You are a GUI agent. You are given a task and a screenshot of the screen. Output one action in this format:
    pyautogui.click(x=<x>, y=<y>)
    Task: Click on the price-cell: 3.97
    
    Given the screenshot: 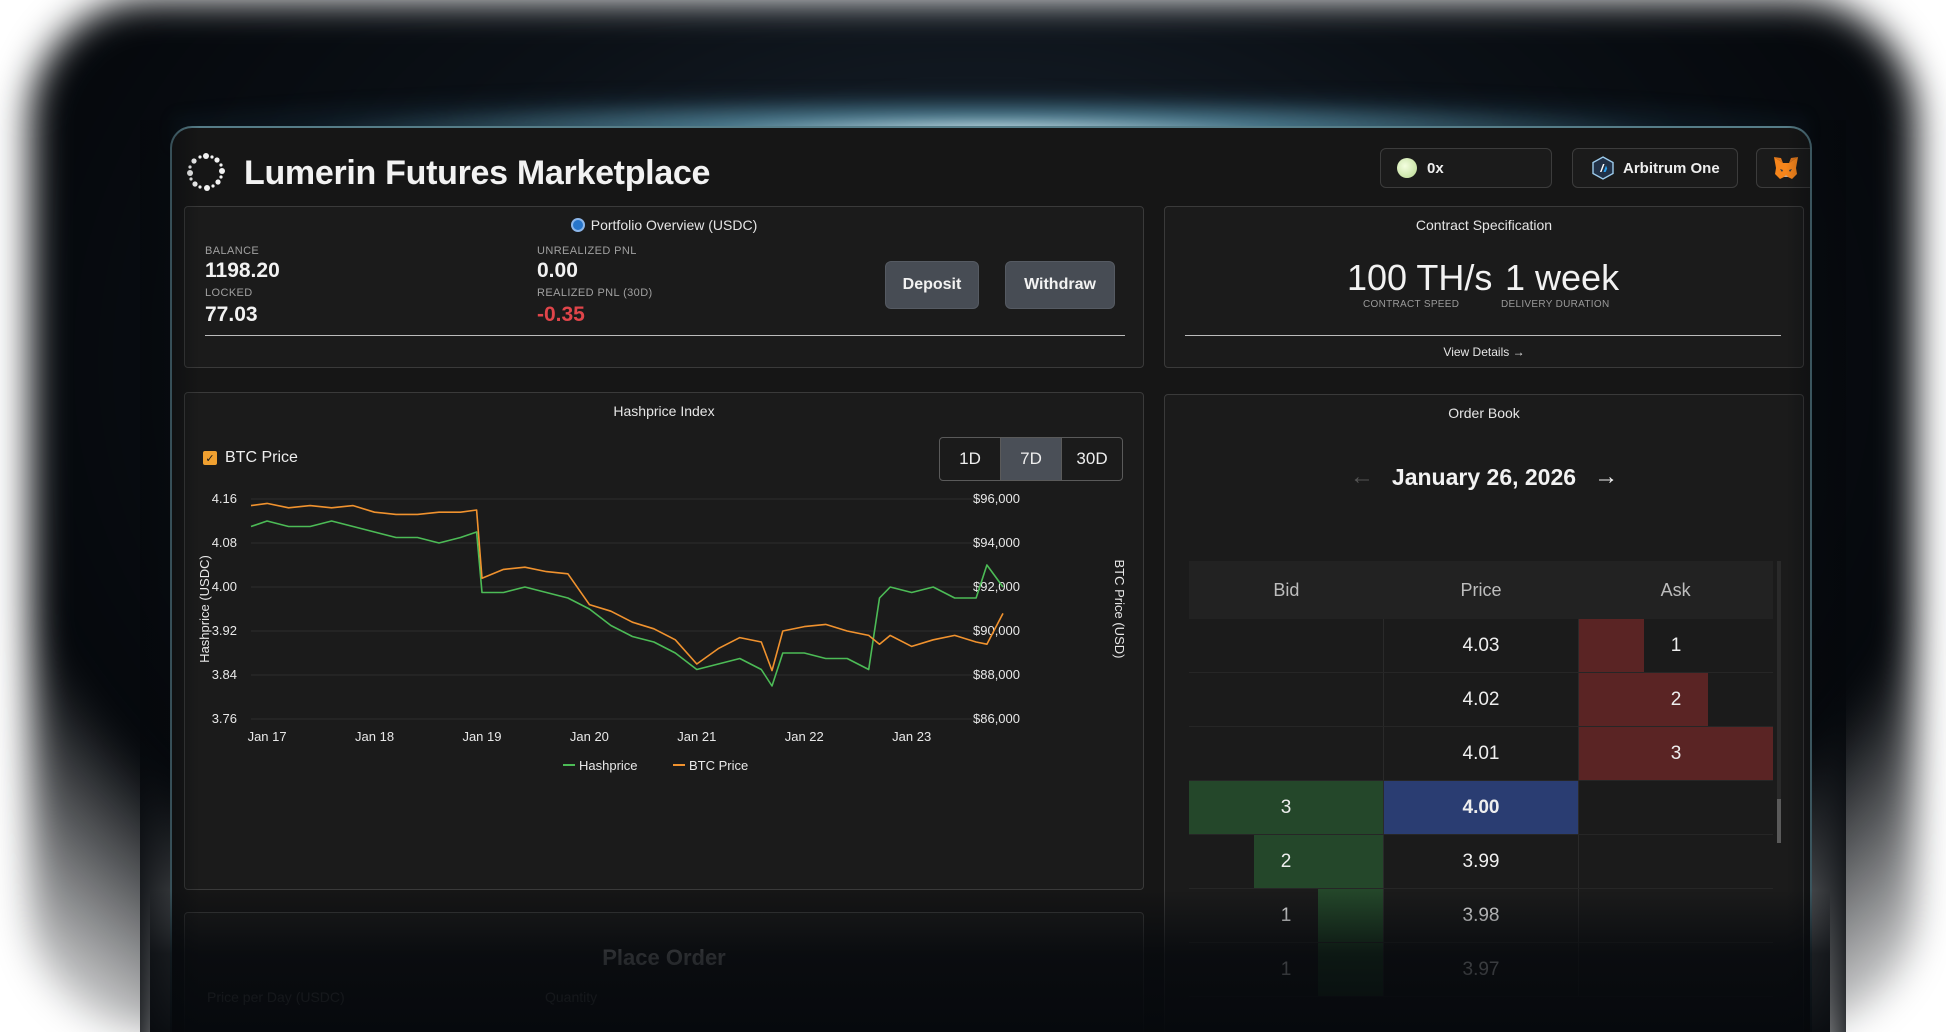 What is the action you would take?
    pyautogui.click(x=1481, y=969)
    